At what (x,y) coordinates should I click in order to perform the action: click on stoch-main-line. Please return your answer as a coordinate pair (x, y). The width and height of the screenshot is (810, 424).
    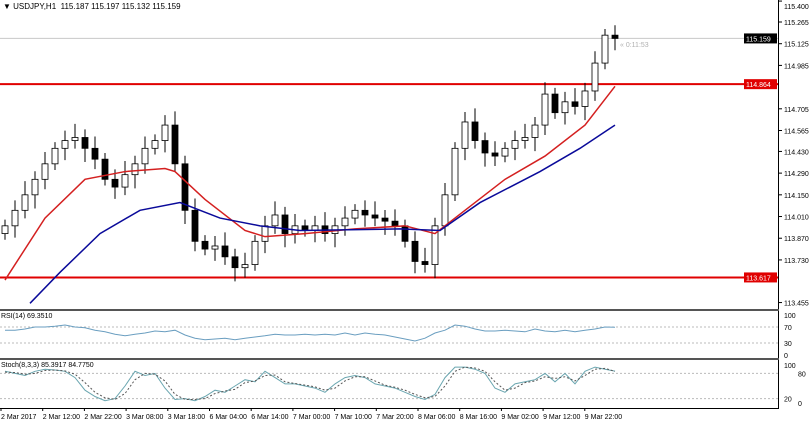
    Looking at the image, I should click on (310, 384).